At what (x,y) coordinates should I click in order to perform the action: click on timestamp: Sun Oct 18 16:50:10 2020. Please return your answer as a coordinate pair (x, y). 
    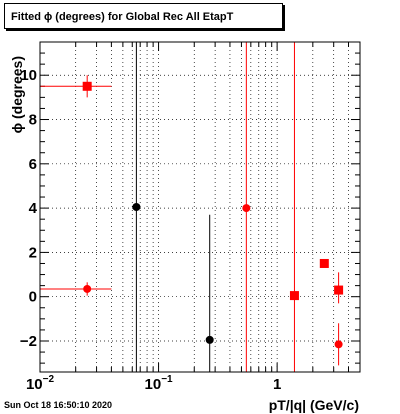
    Looking at the image, I should click on (58, 405).